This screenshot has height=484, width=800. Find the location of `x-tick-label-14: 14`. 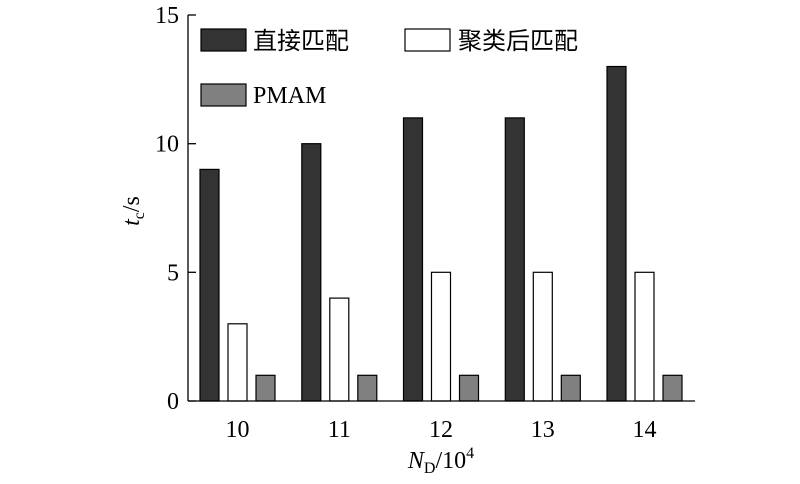

x-tick-label-14: 14 is located at coordinates (645, 430).